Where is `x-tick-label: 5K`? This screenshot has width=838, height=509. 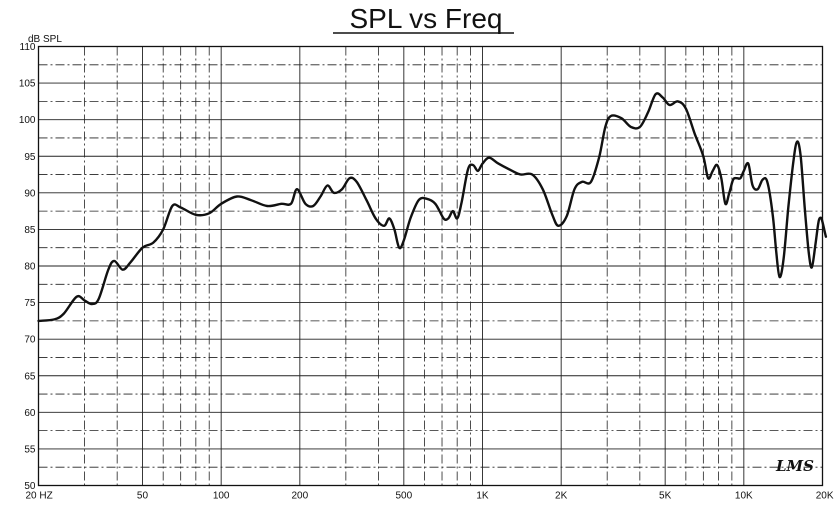 x-tick-label: 5K is located at coordinates (665, 496).